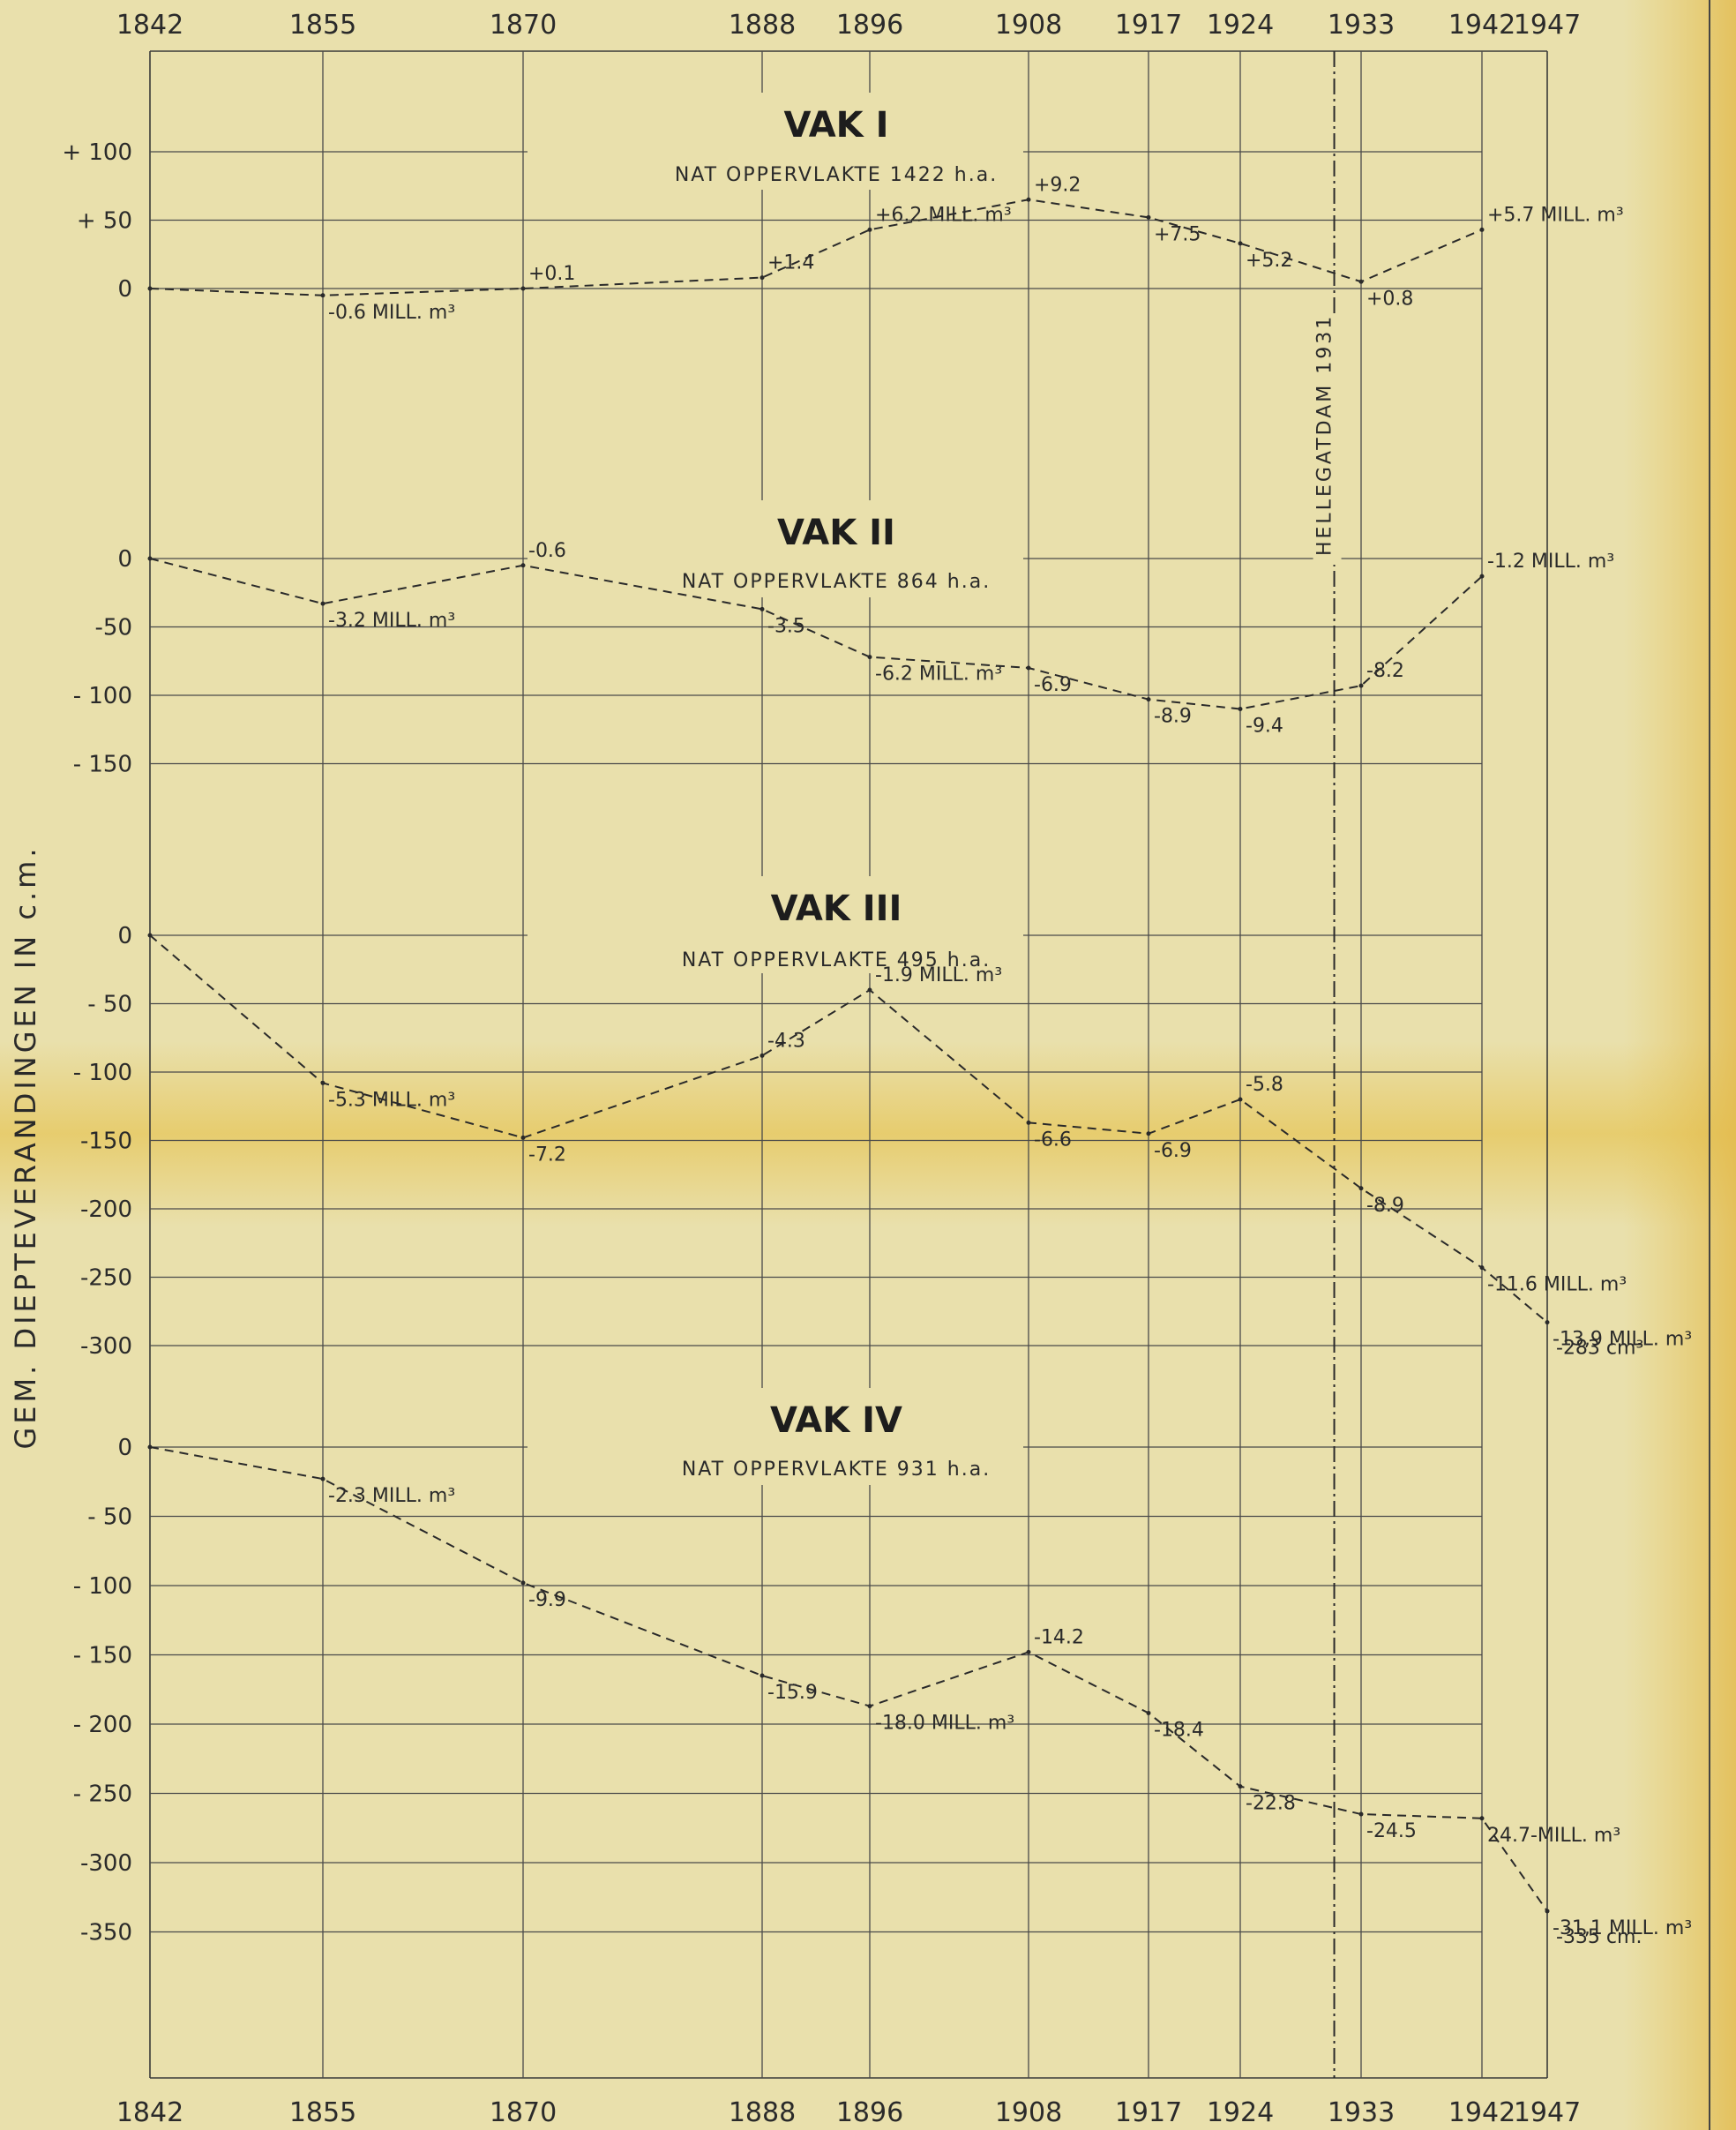 The width and height of the screenshot is (1736, 2130). Describe the element at coordinates (816, 247) in the screenshot. I see `panel-1-series-line` at that location.